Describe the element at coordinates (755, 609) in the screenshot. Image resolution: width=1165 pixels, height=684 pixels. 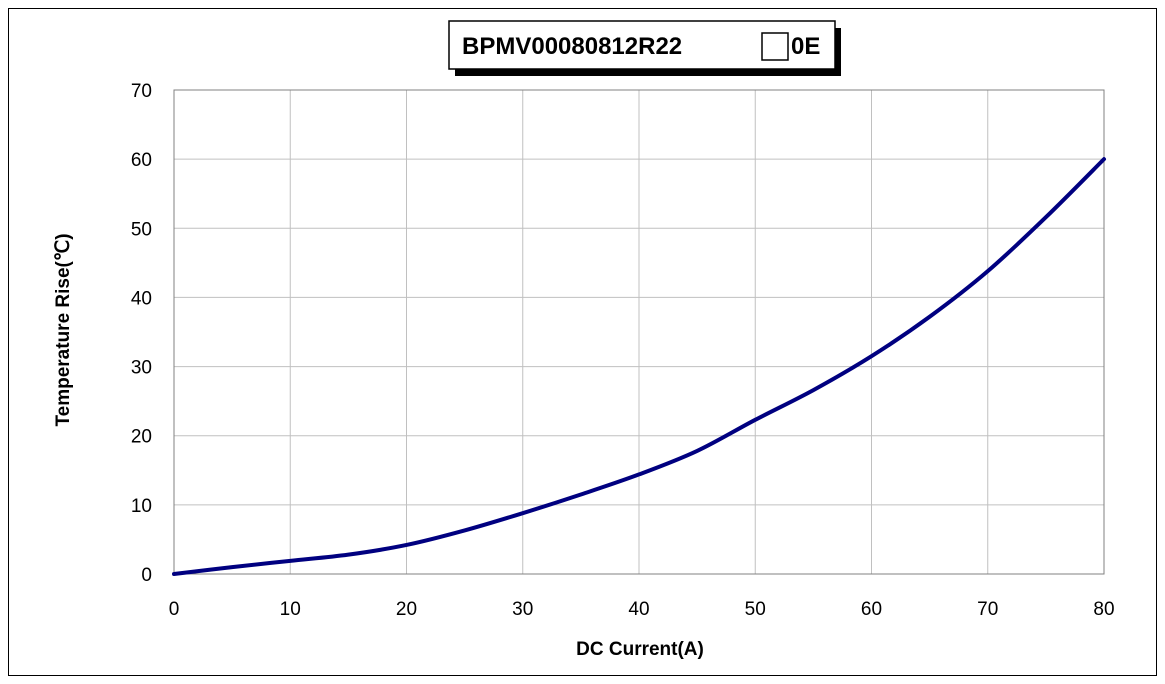
I see `x-tick-label: 50` at that location.